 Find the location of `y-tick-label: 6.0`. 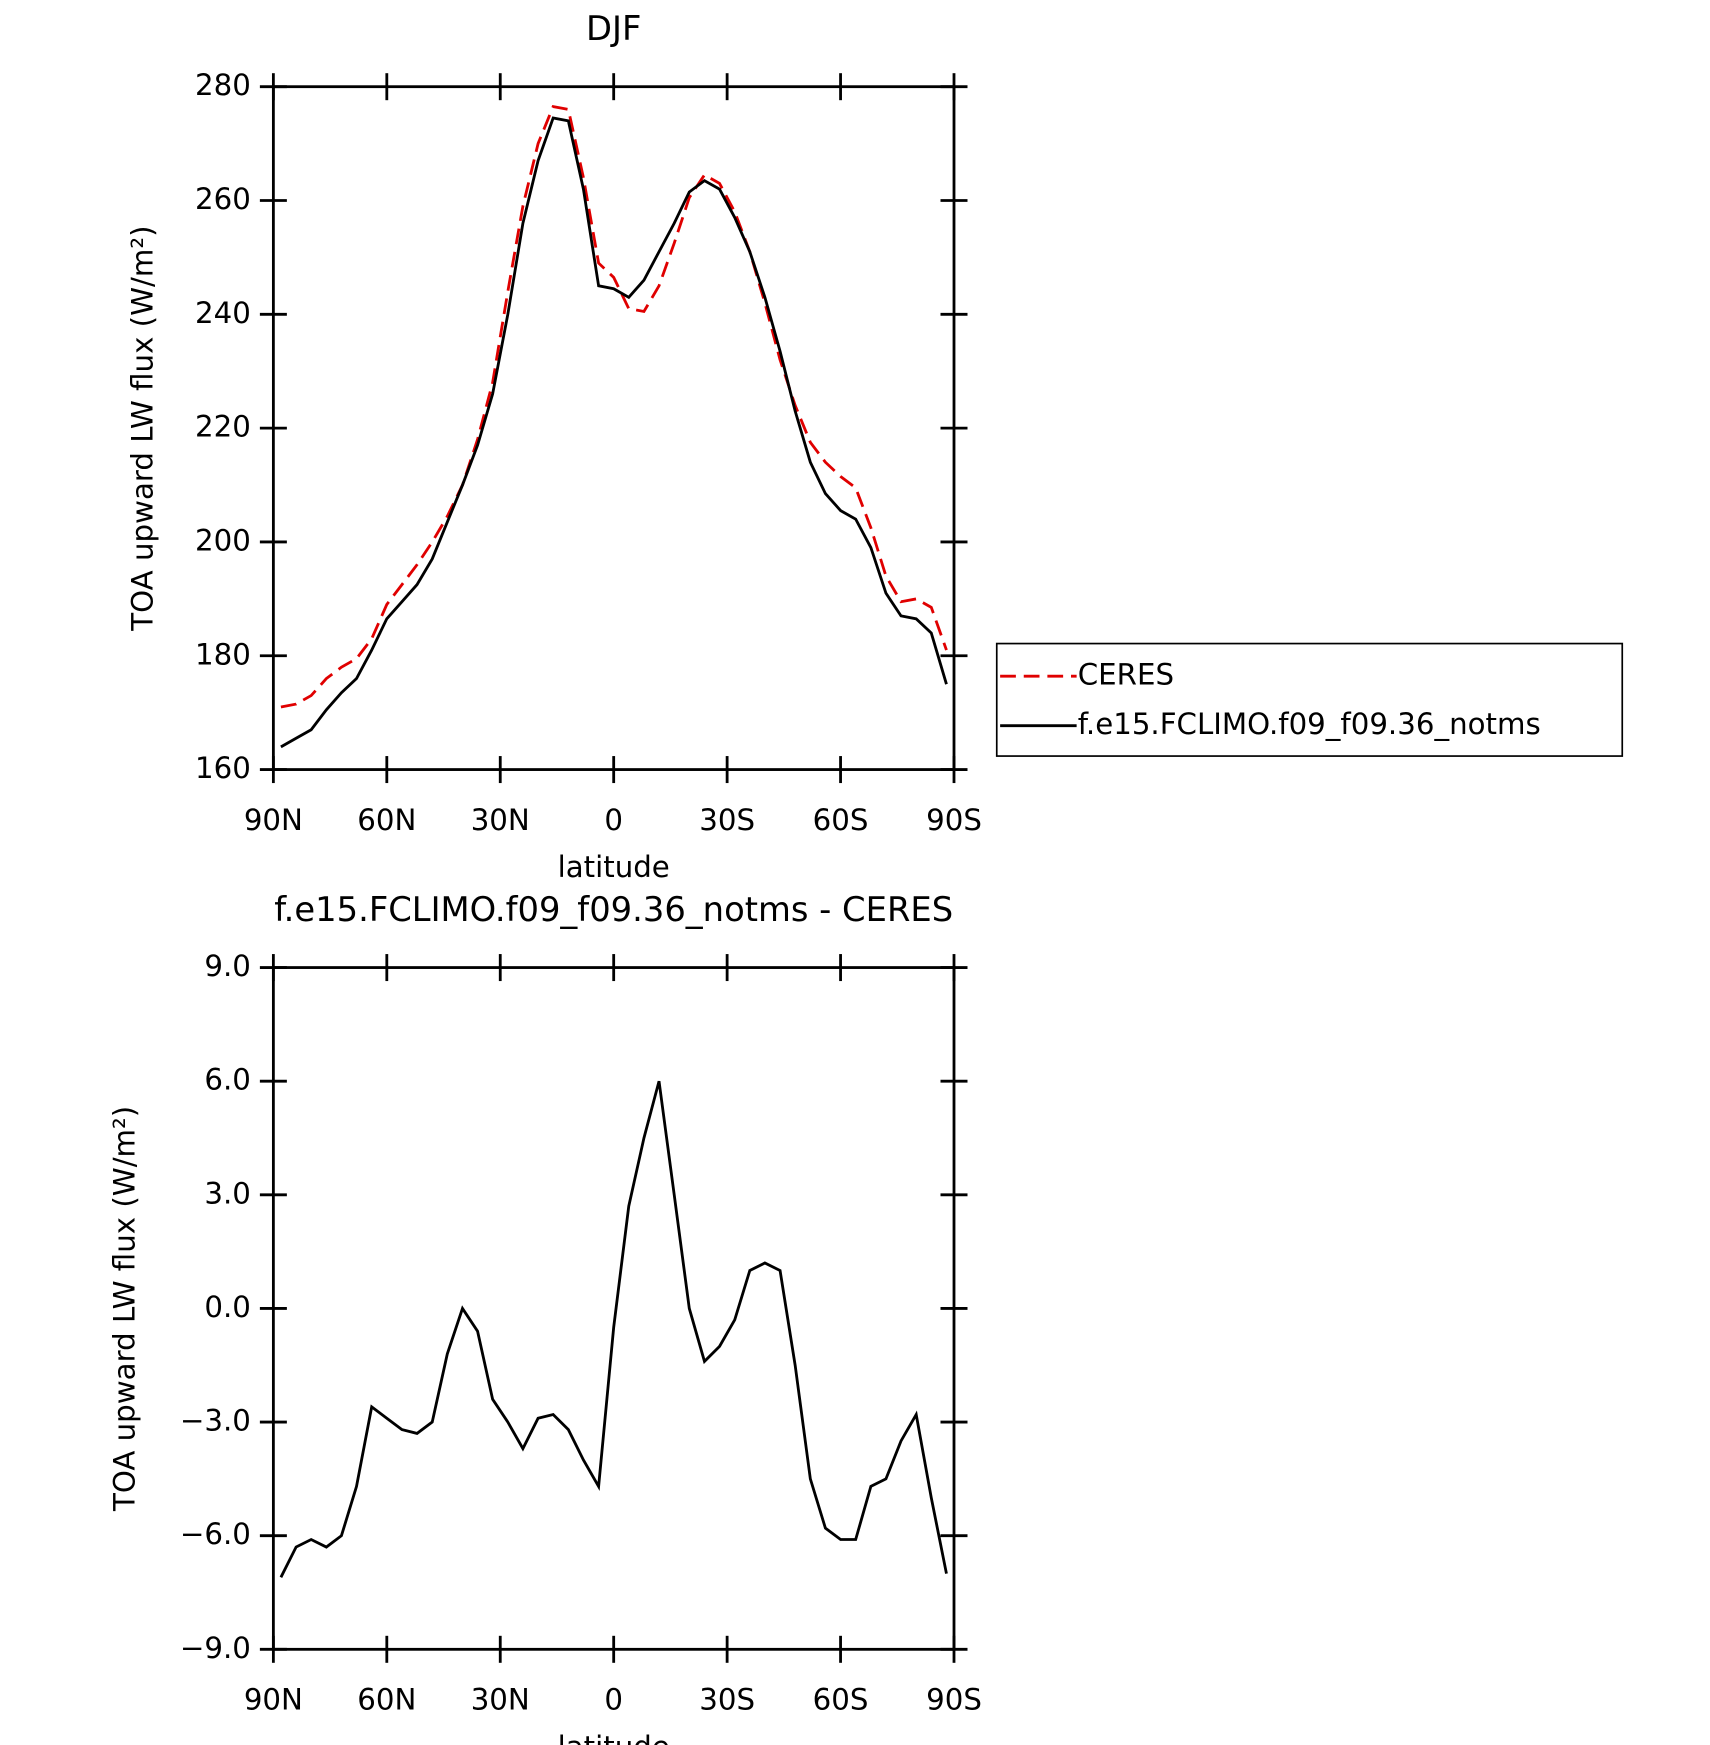

y-tick-label: 6.0 is located at coordinates (227, 1080).